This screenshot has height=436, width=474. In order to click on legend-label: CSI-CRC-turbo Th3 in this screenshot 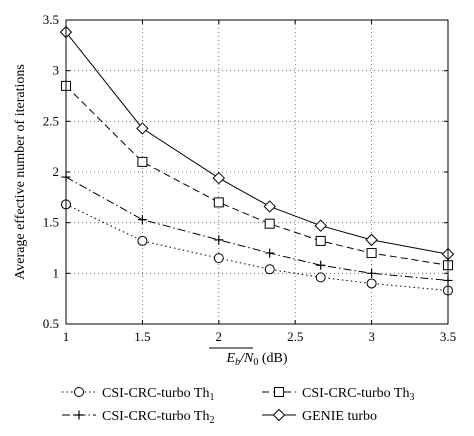, I will do `click(358, 394)`.